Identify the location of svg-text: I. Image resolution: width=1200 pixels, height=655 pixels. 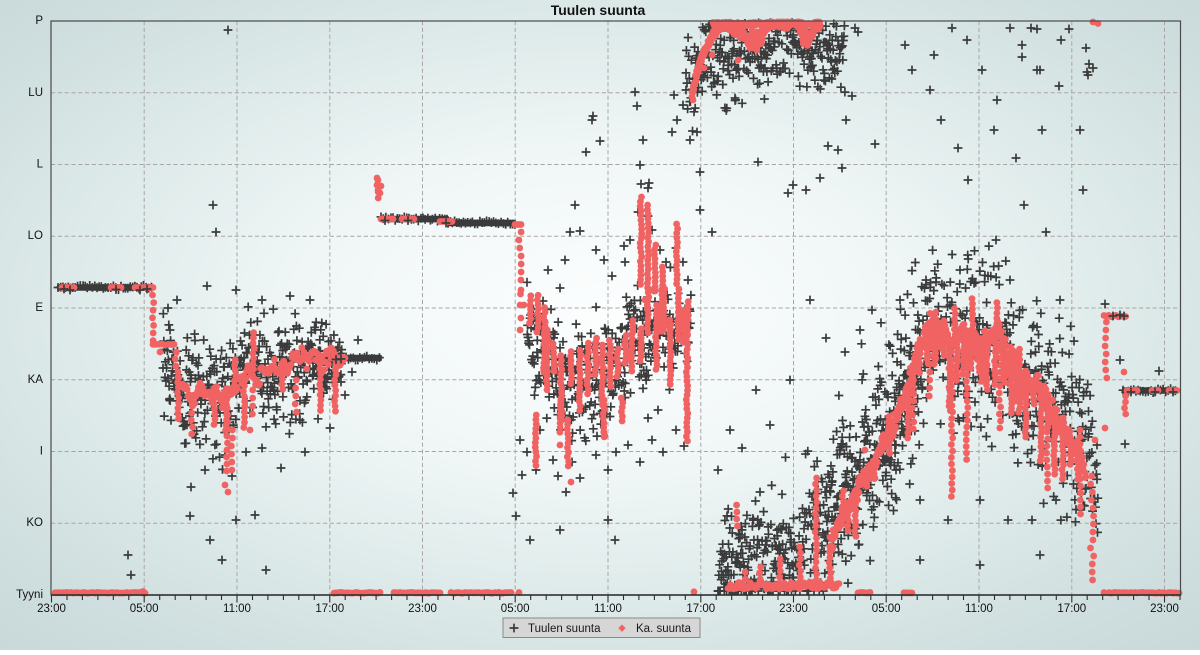
(41, 452).